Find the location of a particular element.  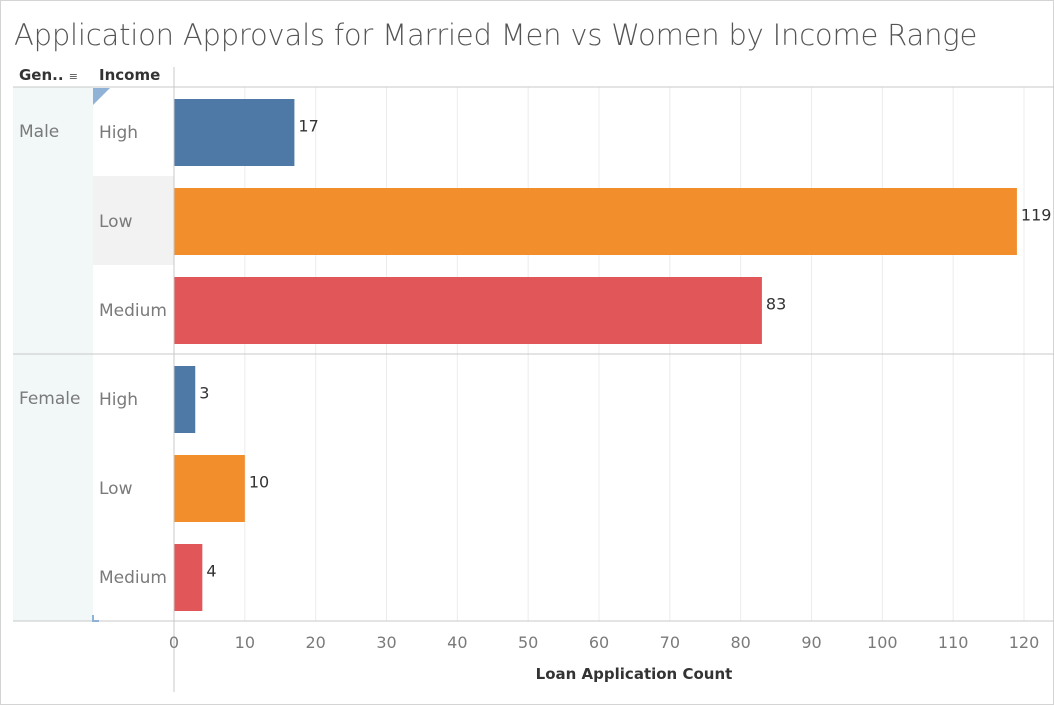

x-tick-label: 0 is located at coordinates (174, 642).